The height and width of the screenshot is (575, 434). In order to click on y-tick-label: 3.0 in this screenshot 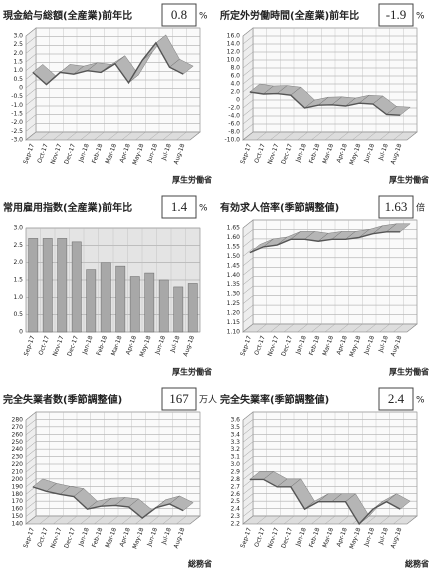, I will do `click(235, 464)`.